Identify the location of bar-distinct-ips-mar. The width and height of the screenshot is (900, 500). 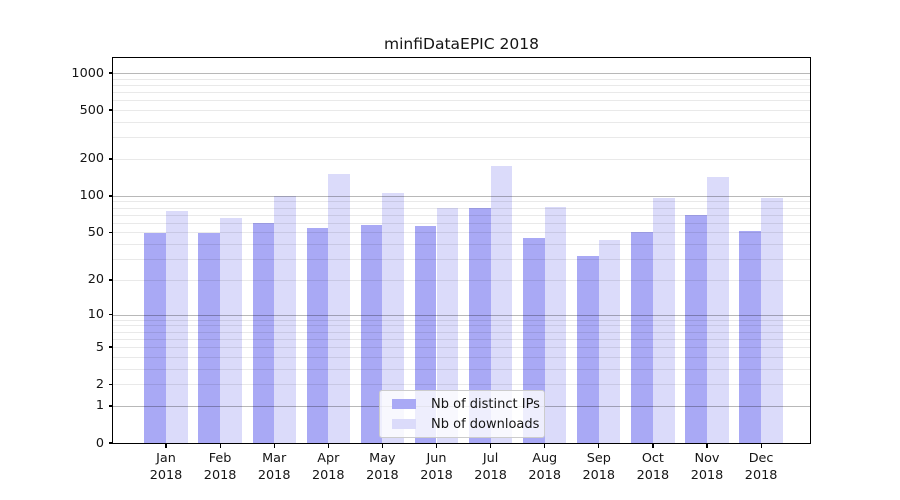
(263, 332).